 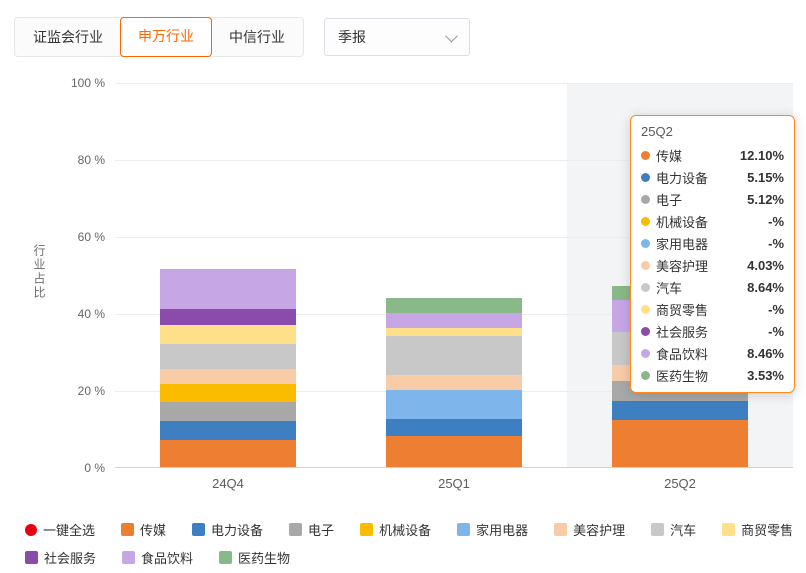 I want to click on legend-label: 一键全选, so click(x=69, y=530).